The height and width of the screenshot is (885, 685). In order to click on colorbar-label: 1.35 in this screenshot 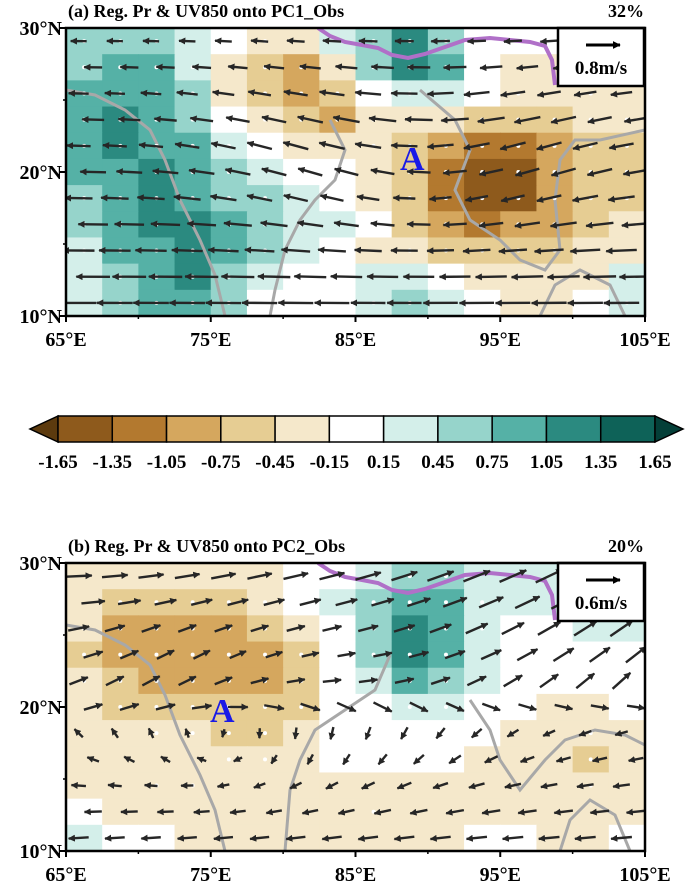, I will do `click(600, 462)`.